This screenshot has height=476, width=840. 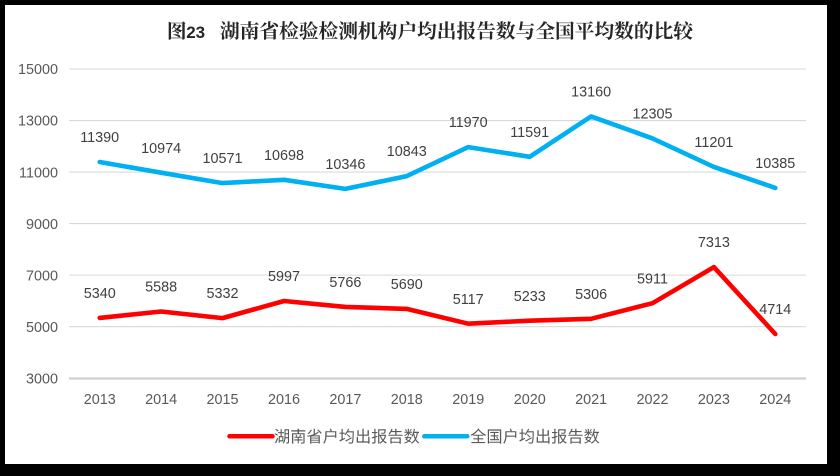 What do you see at coordinates (38, 173) in the screenshot?
I see `svg-text: 11000` at bounding box center [38, 173].